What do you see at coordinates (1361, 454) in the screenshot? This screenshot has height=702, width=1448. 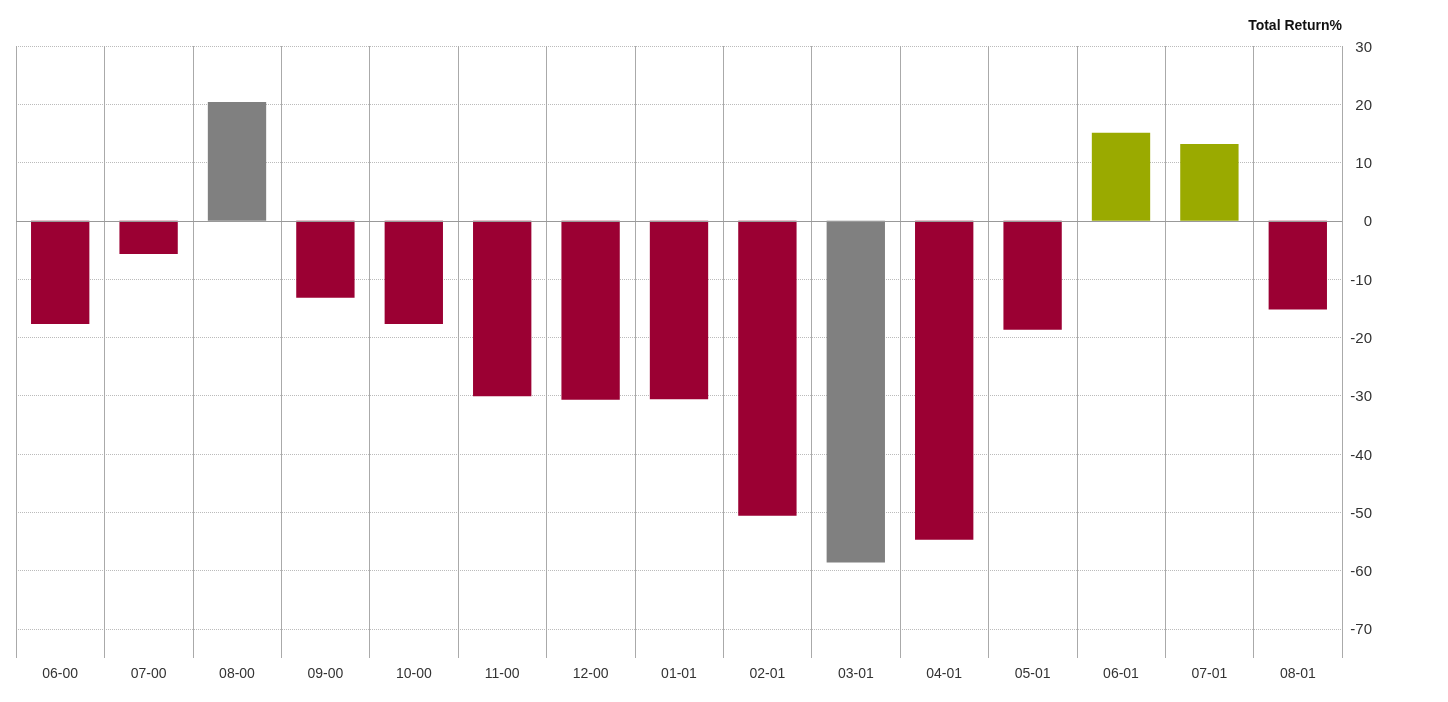 I see `y-tick-label: -40` at bounding box center [1361, 454].